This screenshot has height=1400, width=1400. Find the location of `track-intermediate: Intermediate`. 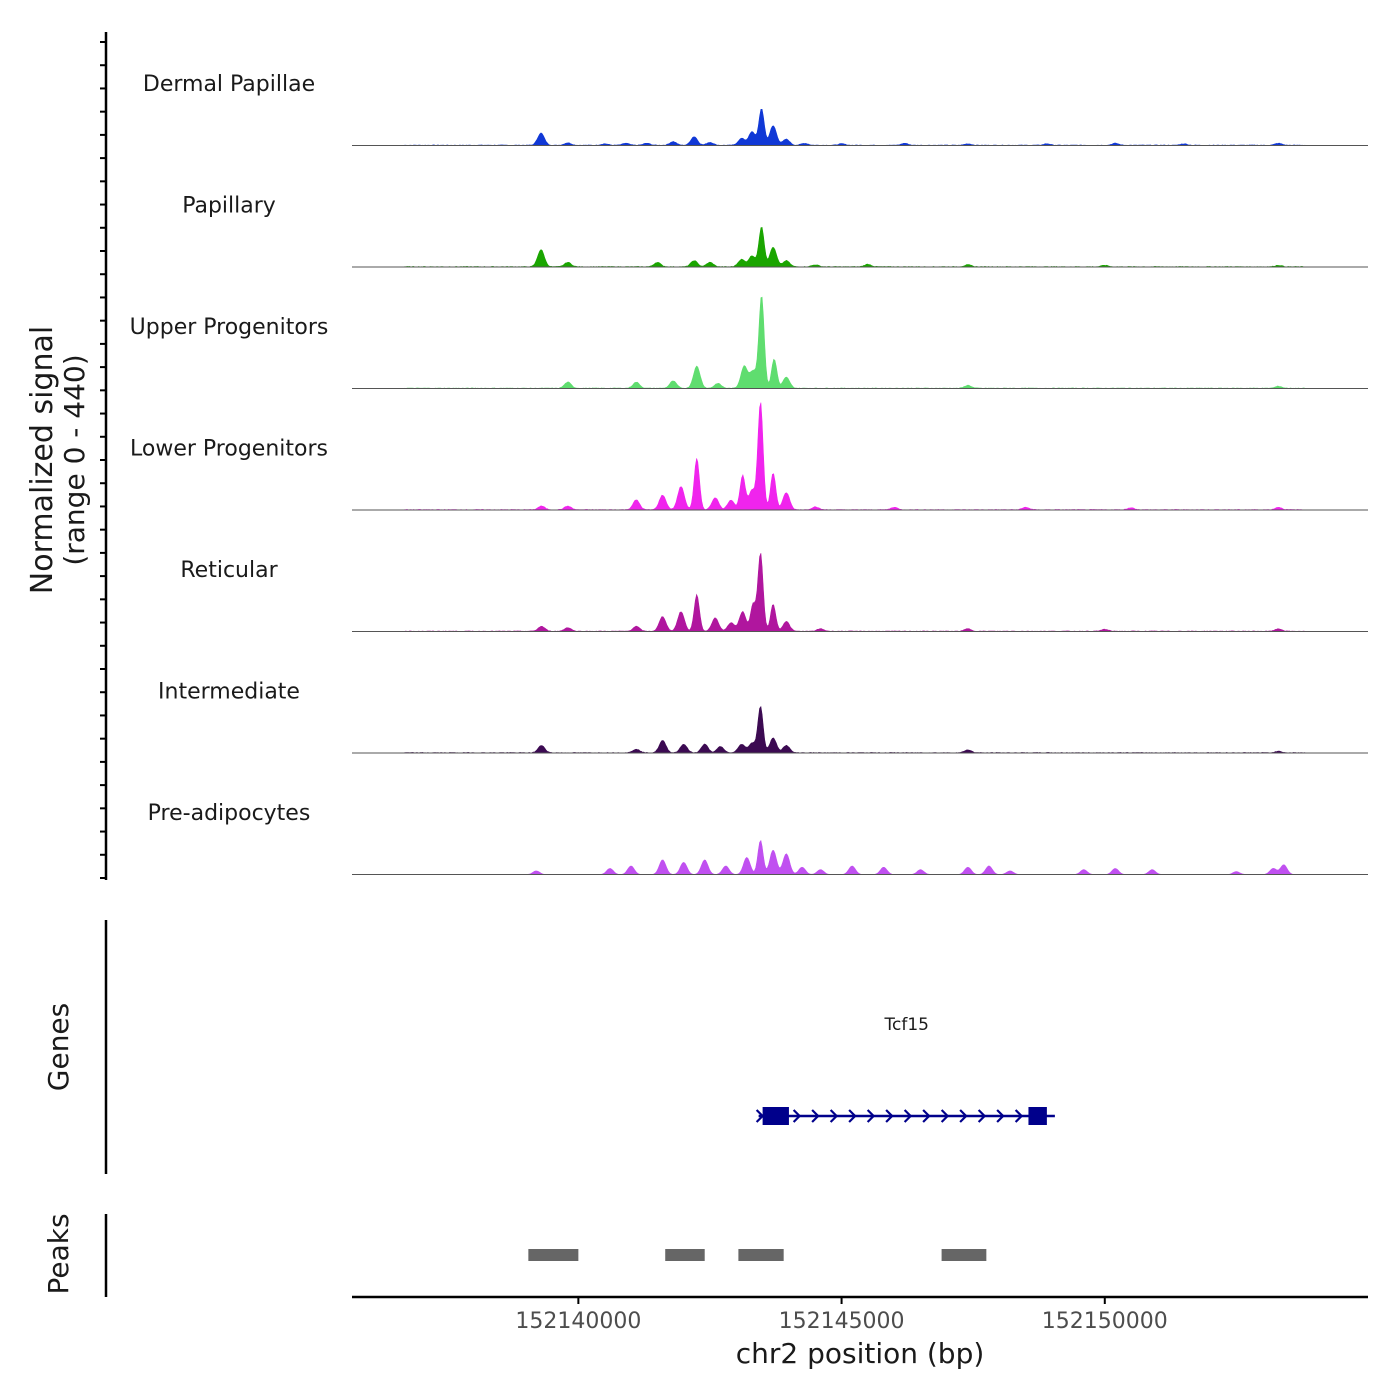

track-intermediate: Intermediate is located at coordinates (763, 717).